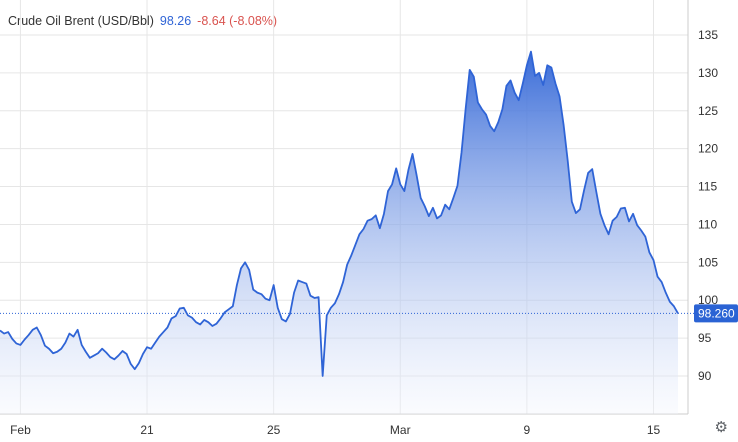 The height and width of the screenshot is (442, 738). What do you see at coordinates (721, 427) in the screenshot?
I see `gear-icon: ⚙` at bounding box center [721, 427].